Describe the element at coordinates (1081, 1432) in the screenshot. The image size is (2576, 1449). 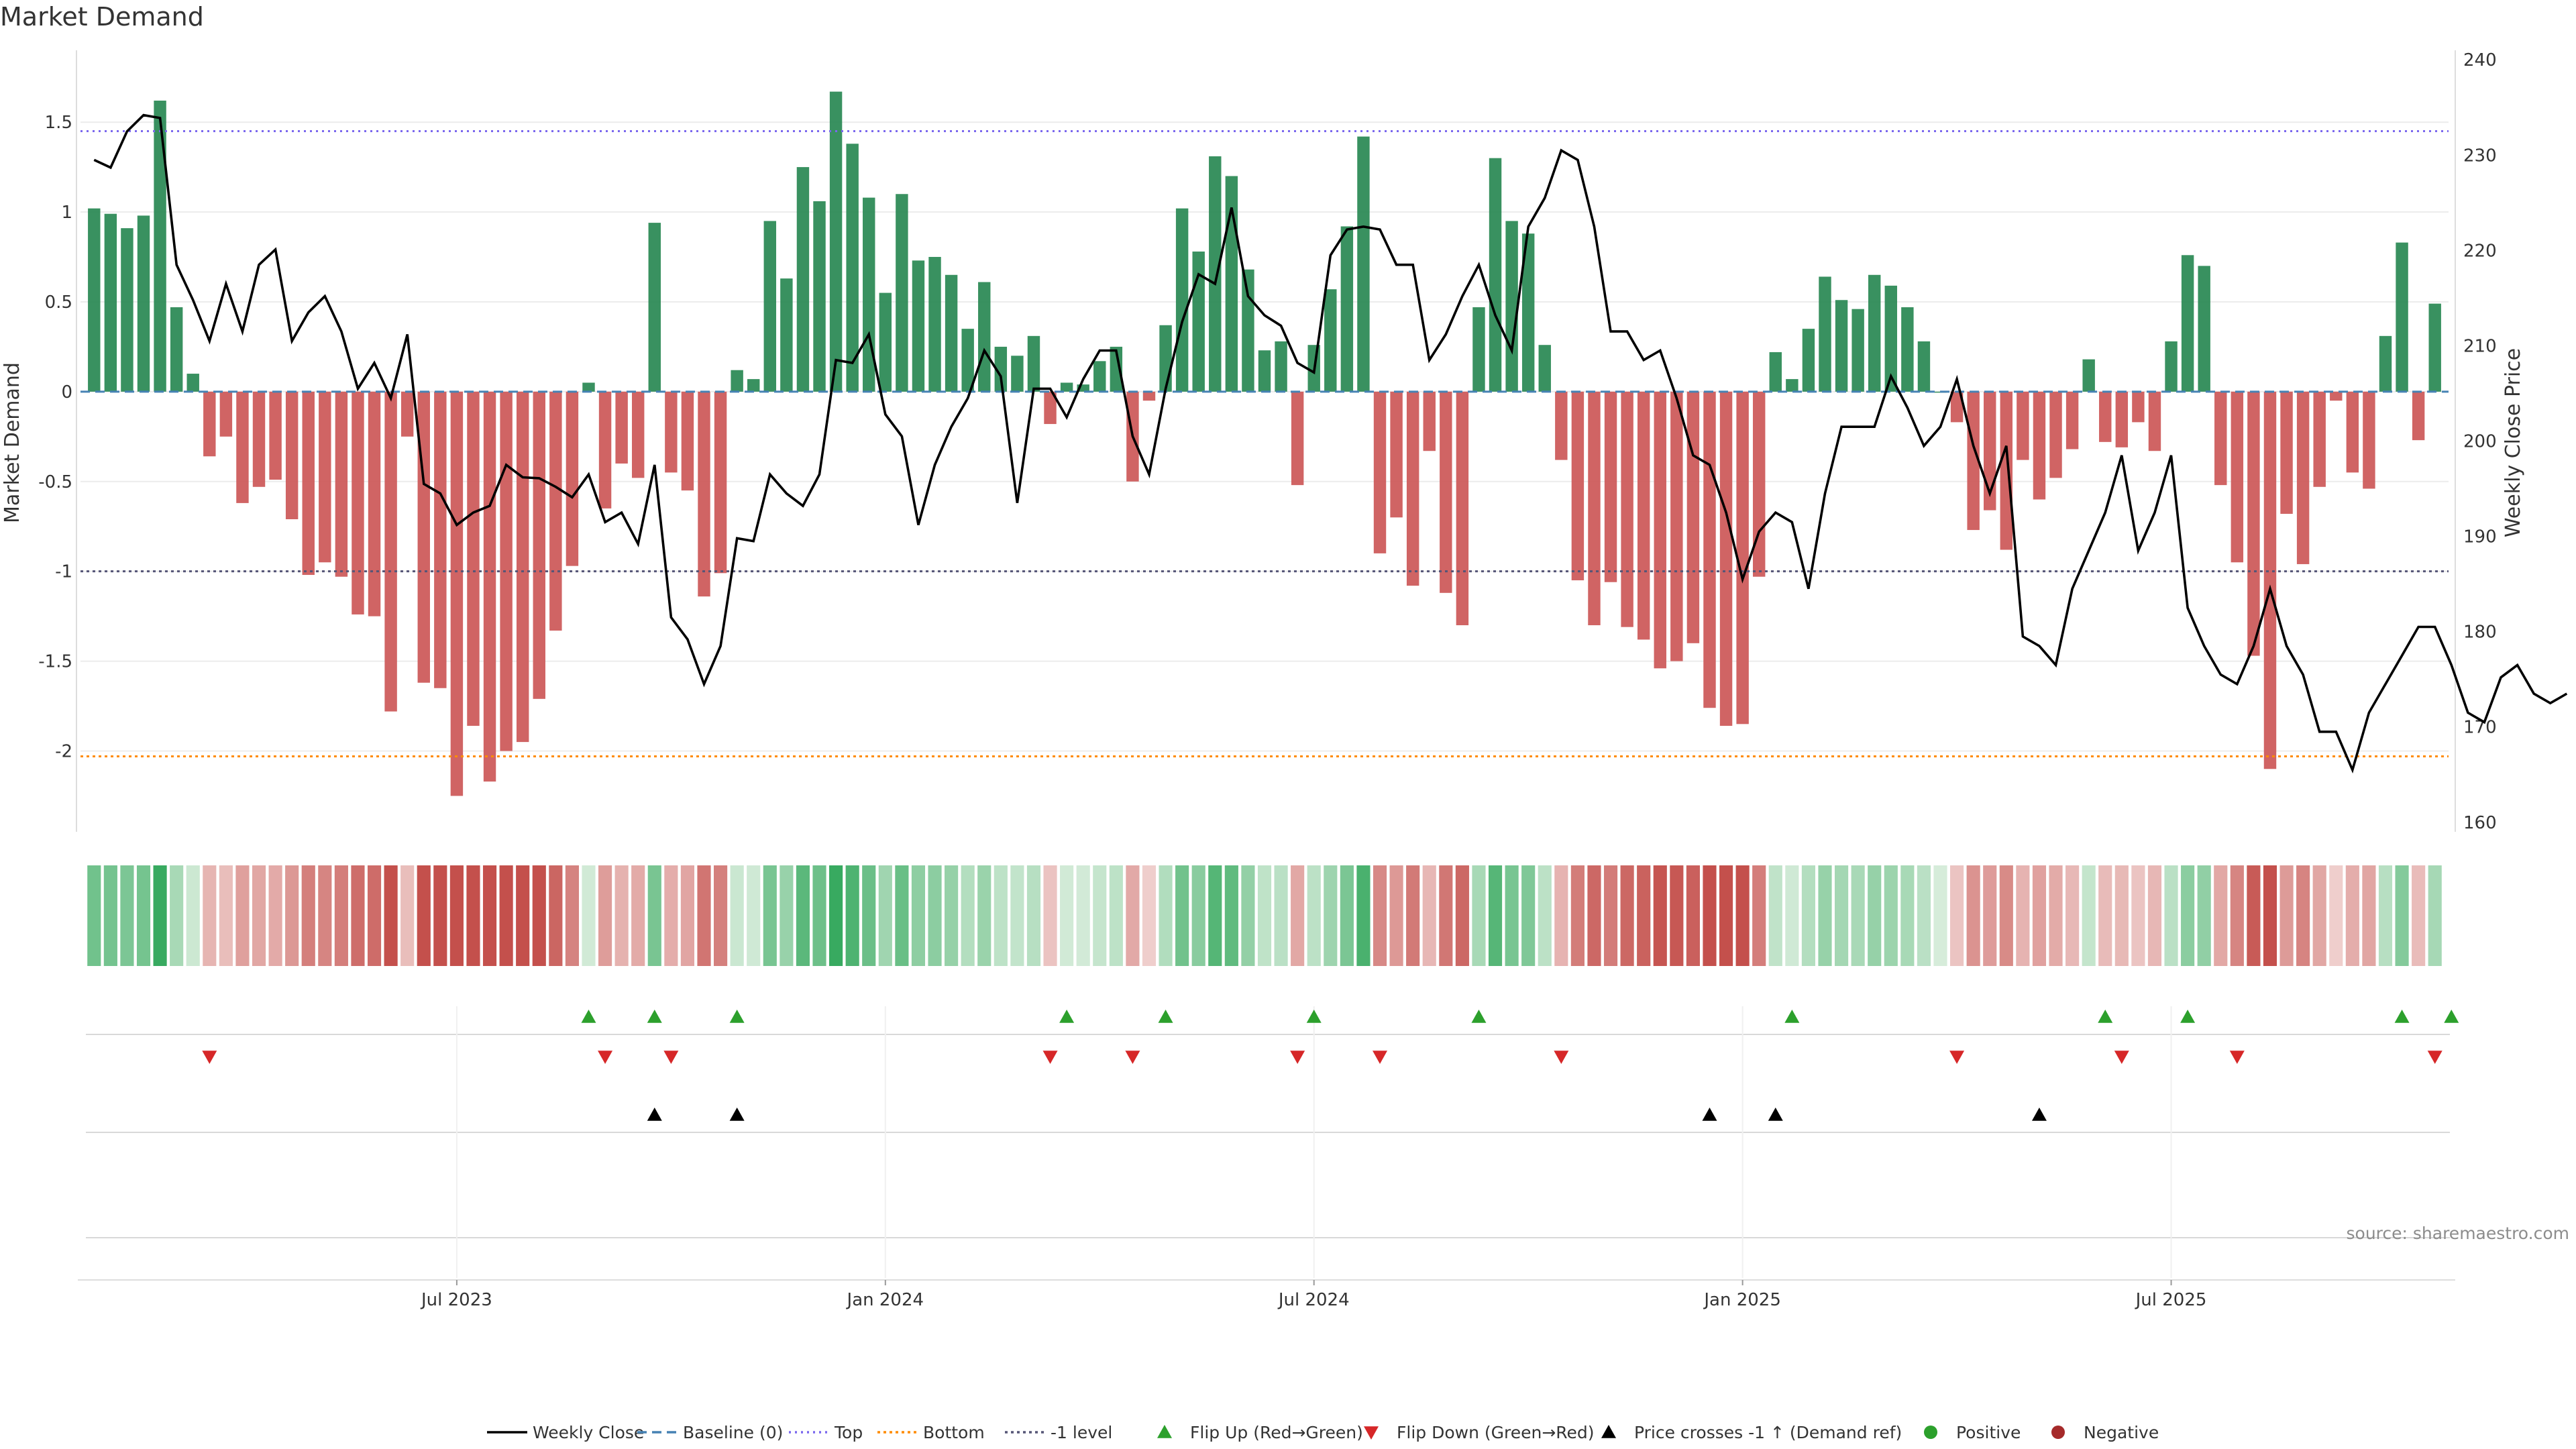
I see `legend-label: -1 level` at that location.